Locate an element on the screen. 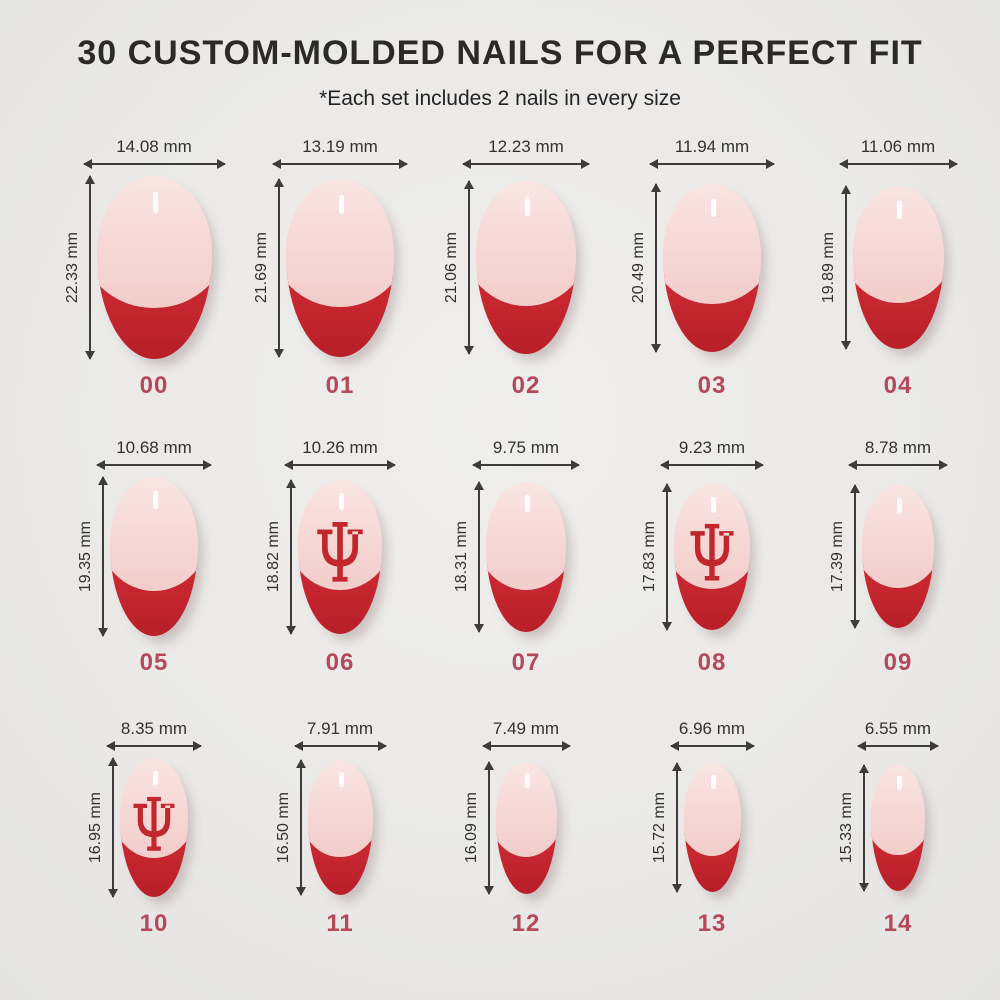  size-number: 08 is located at coordinates (712, 662).